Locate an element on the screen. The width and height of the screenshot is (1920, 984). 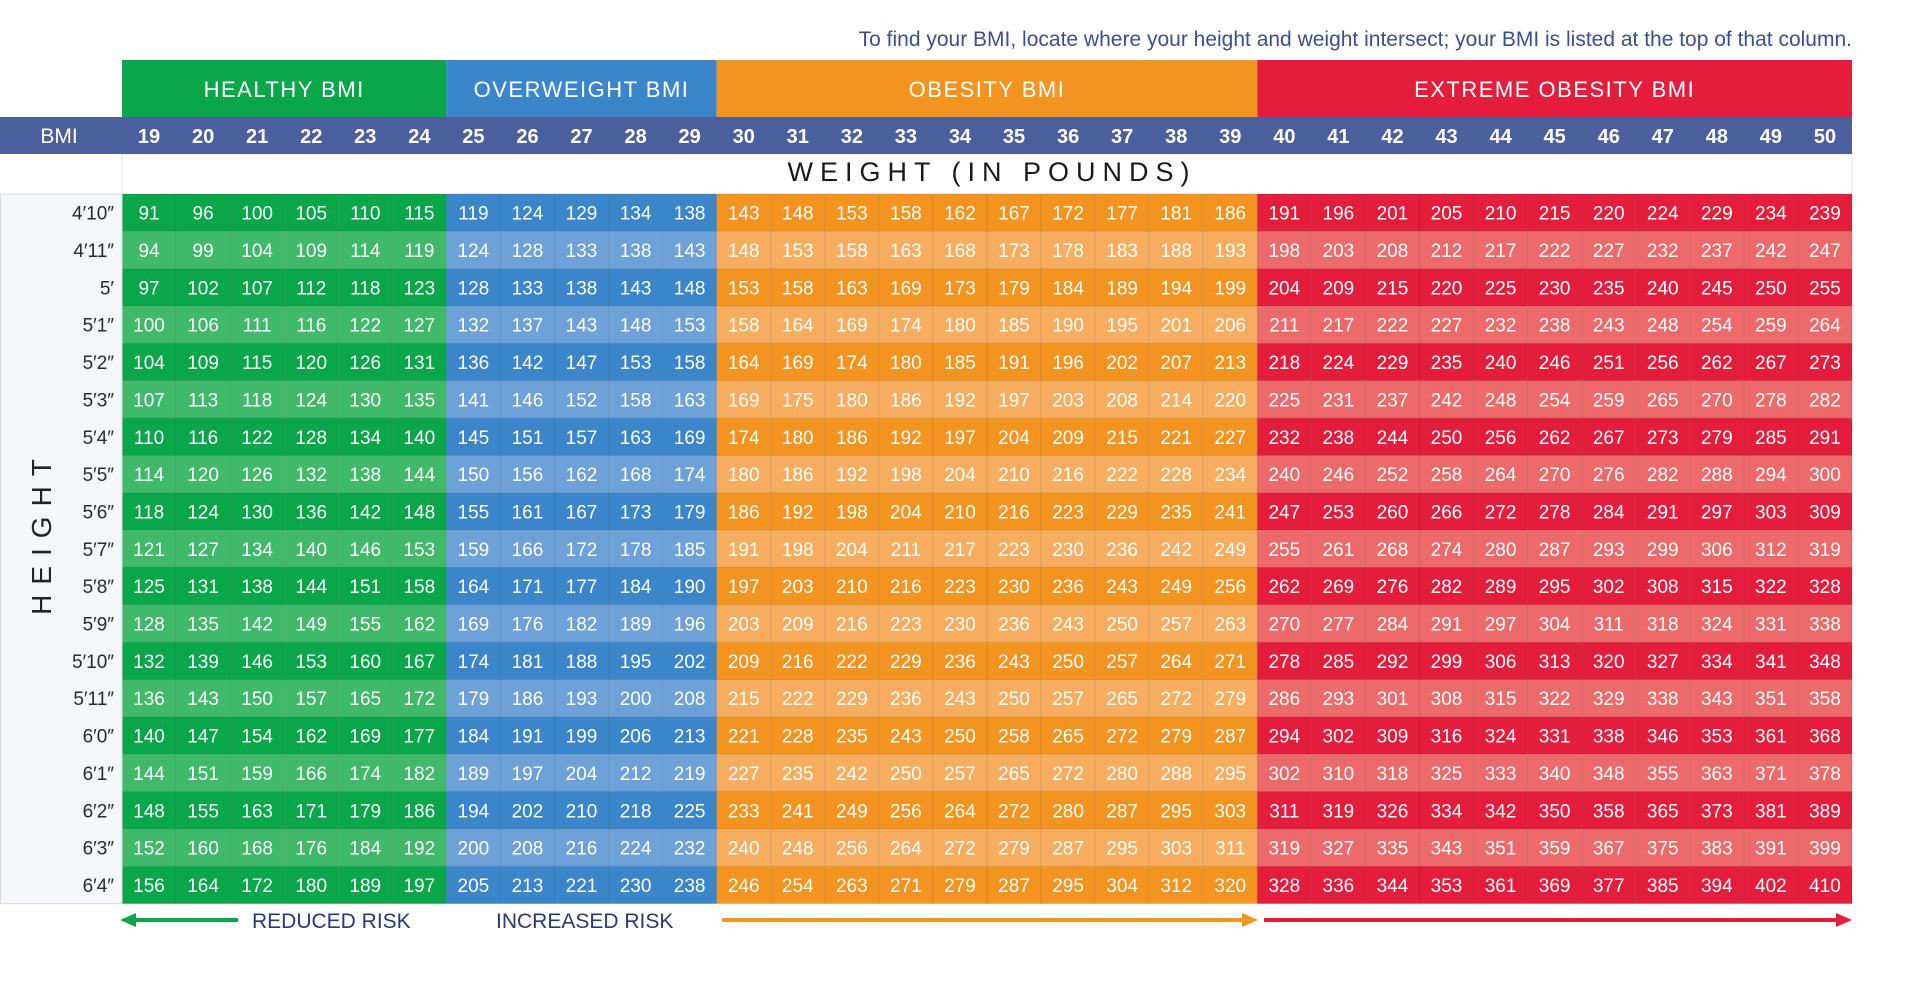
weight-value: 172 is located at coordinates (257, 886).